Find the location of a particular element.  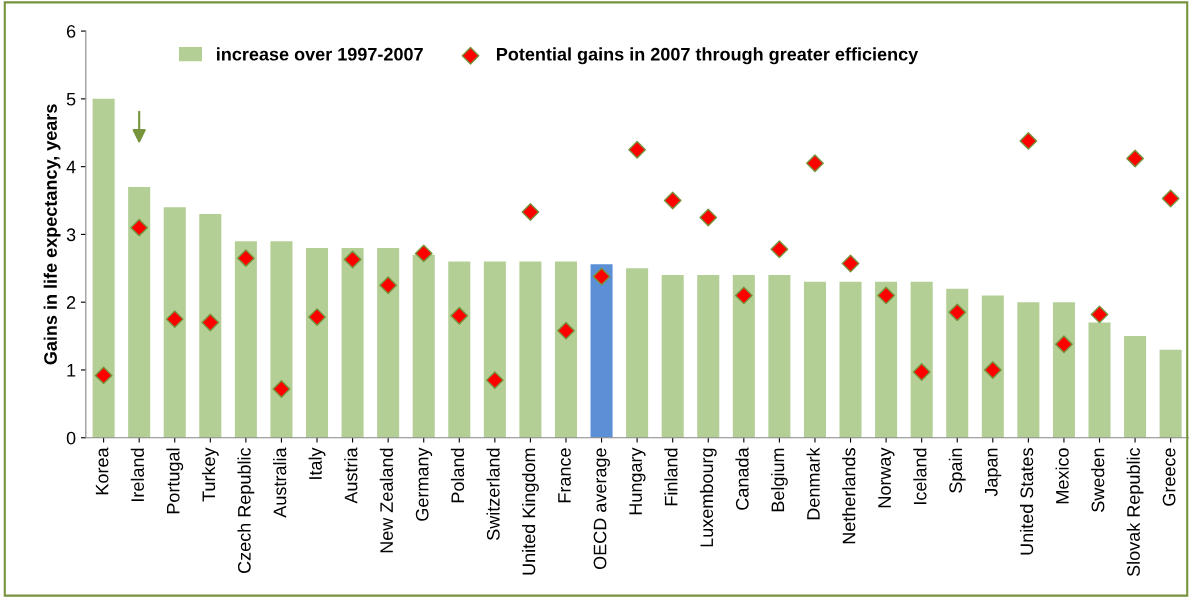

x-tick-label: Ireland is located at coordinates (137, 474).